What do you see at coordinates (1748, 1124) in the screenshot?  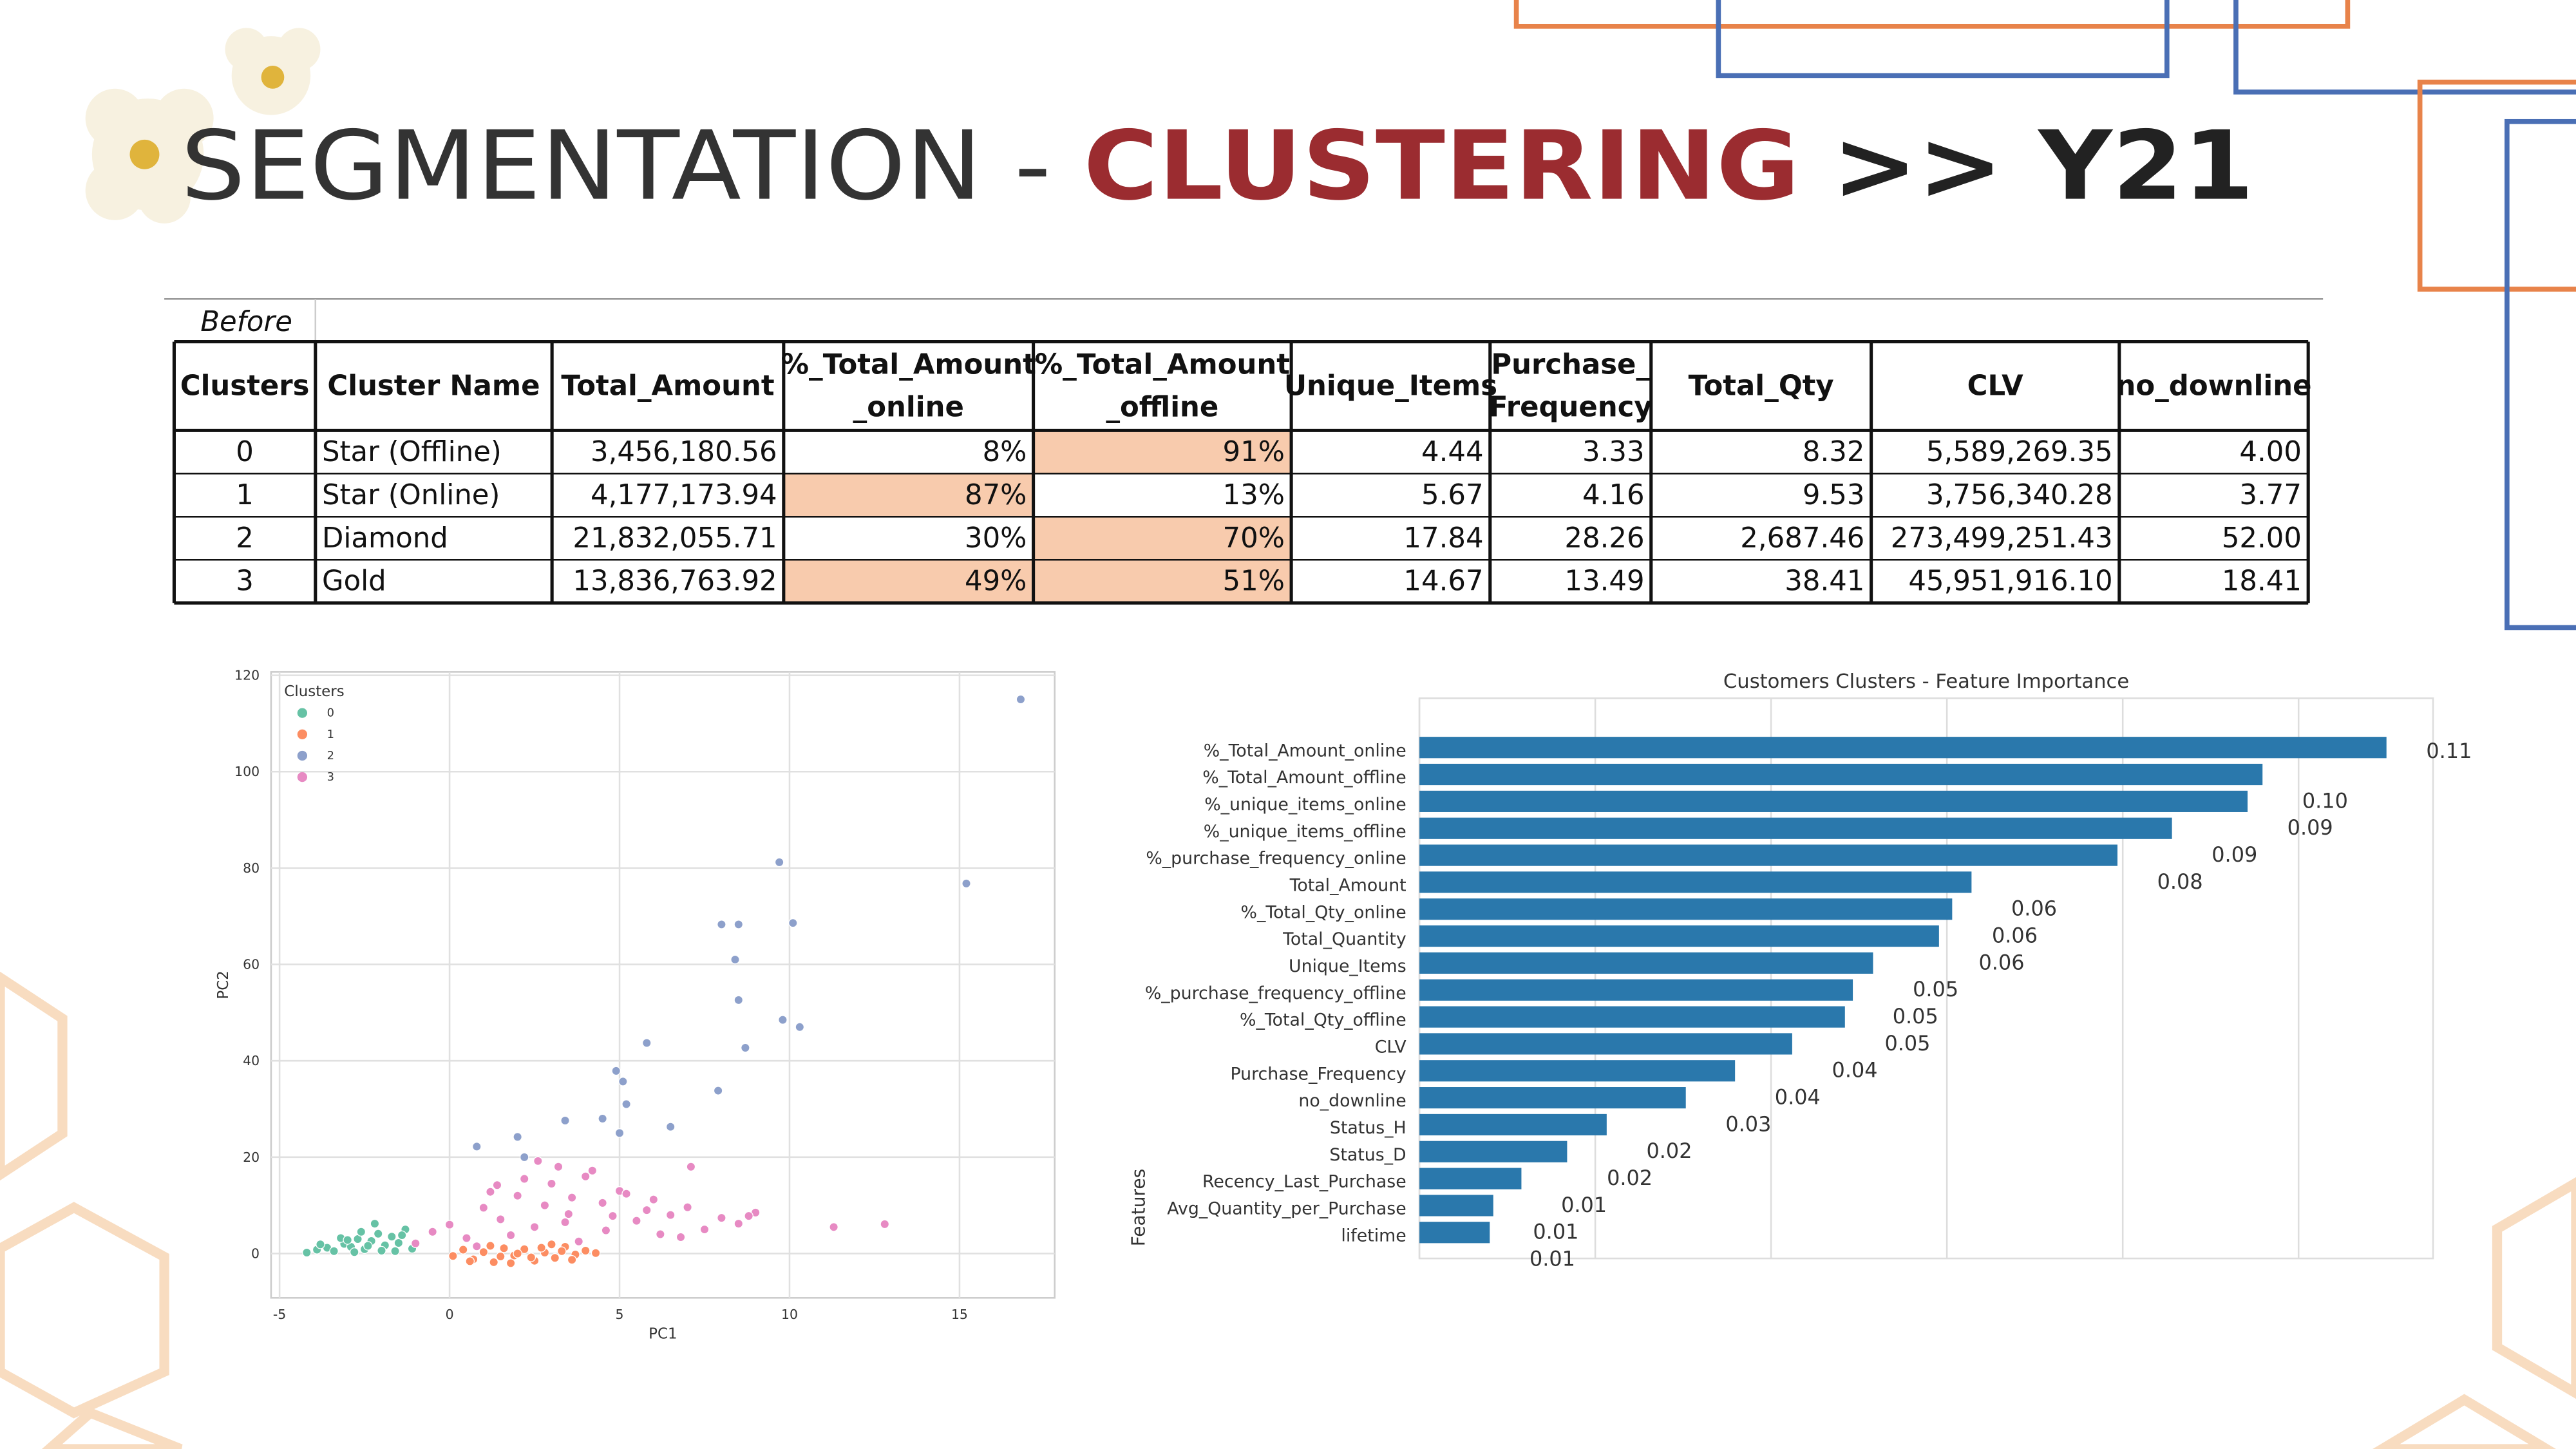 I see `value-label: 0.03` at bounding box center [1748, 1124].